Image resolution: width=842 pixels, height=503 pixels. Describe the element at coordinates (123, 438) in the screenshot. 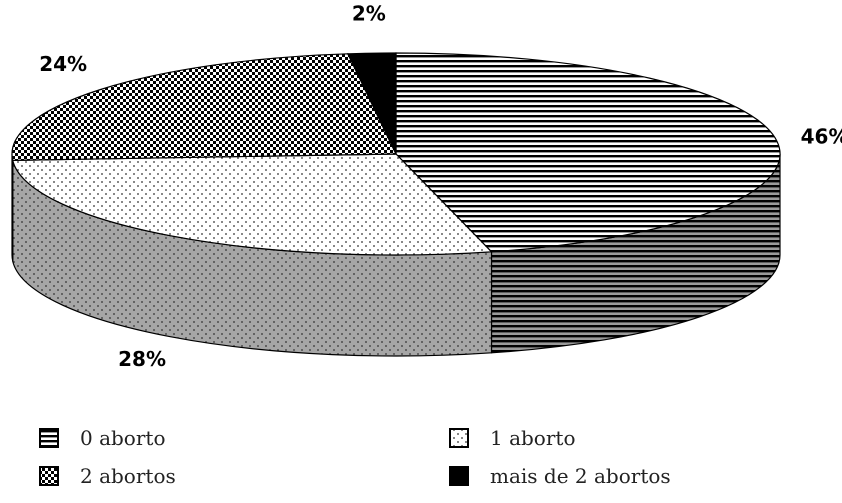

I see `legend-label-0-aborto: 0 aborto` at that location.